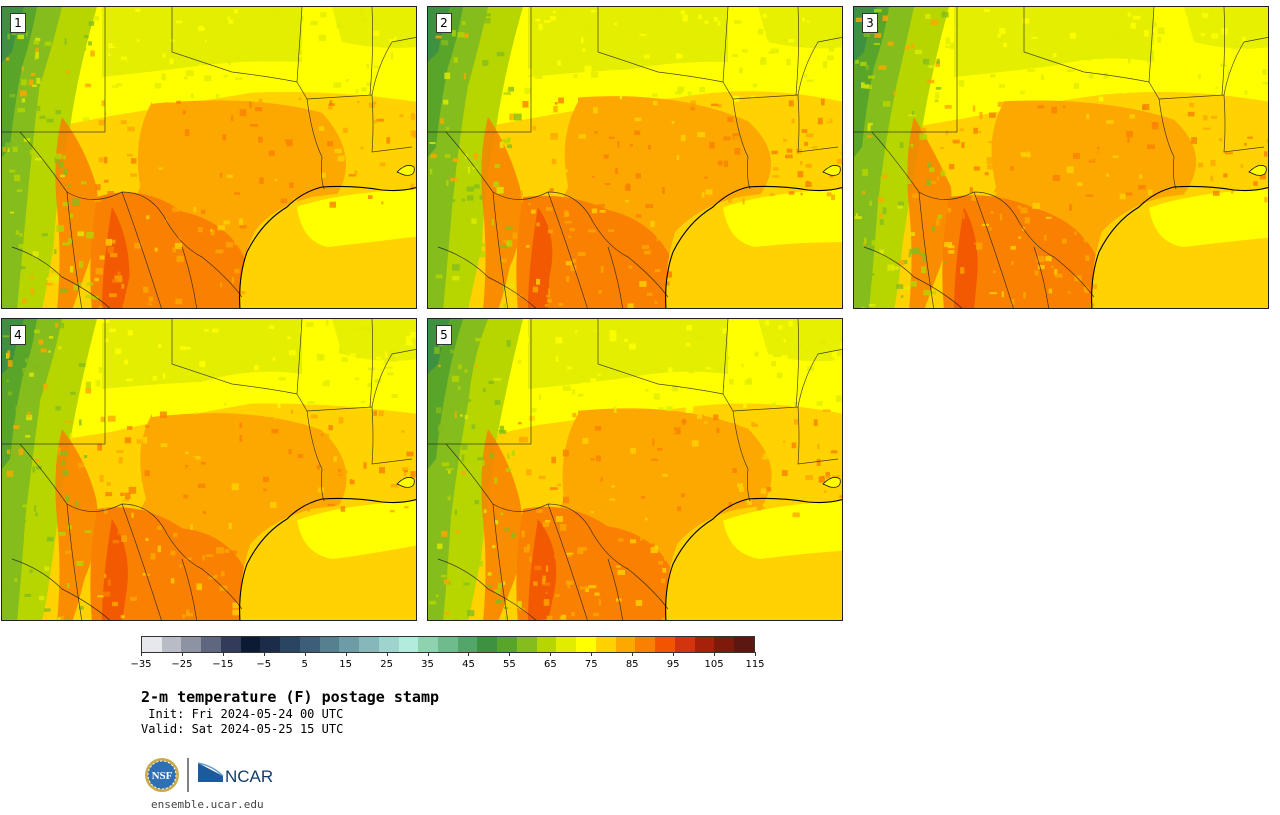 Image resolution: width=1280 pixels, height=815 pixels. What do you see at coordinates (304, 664) in the screenshot?
I see `colorbar-tick-label: 5` at bounding box center [304, 664].